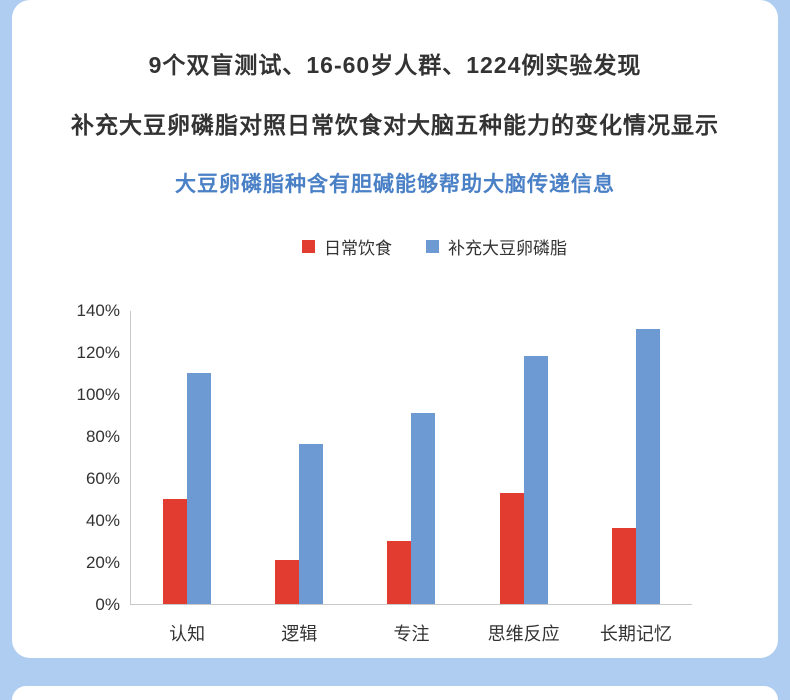  I want to click on x-category-label: 逻辑, so click(299, 634).